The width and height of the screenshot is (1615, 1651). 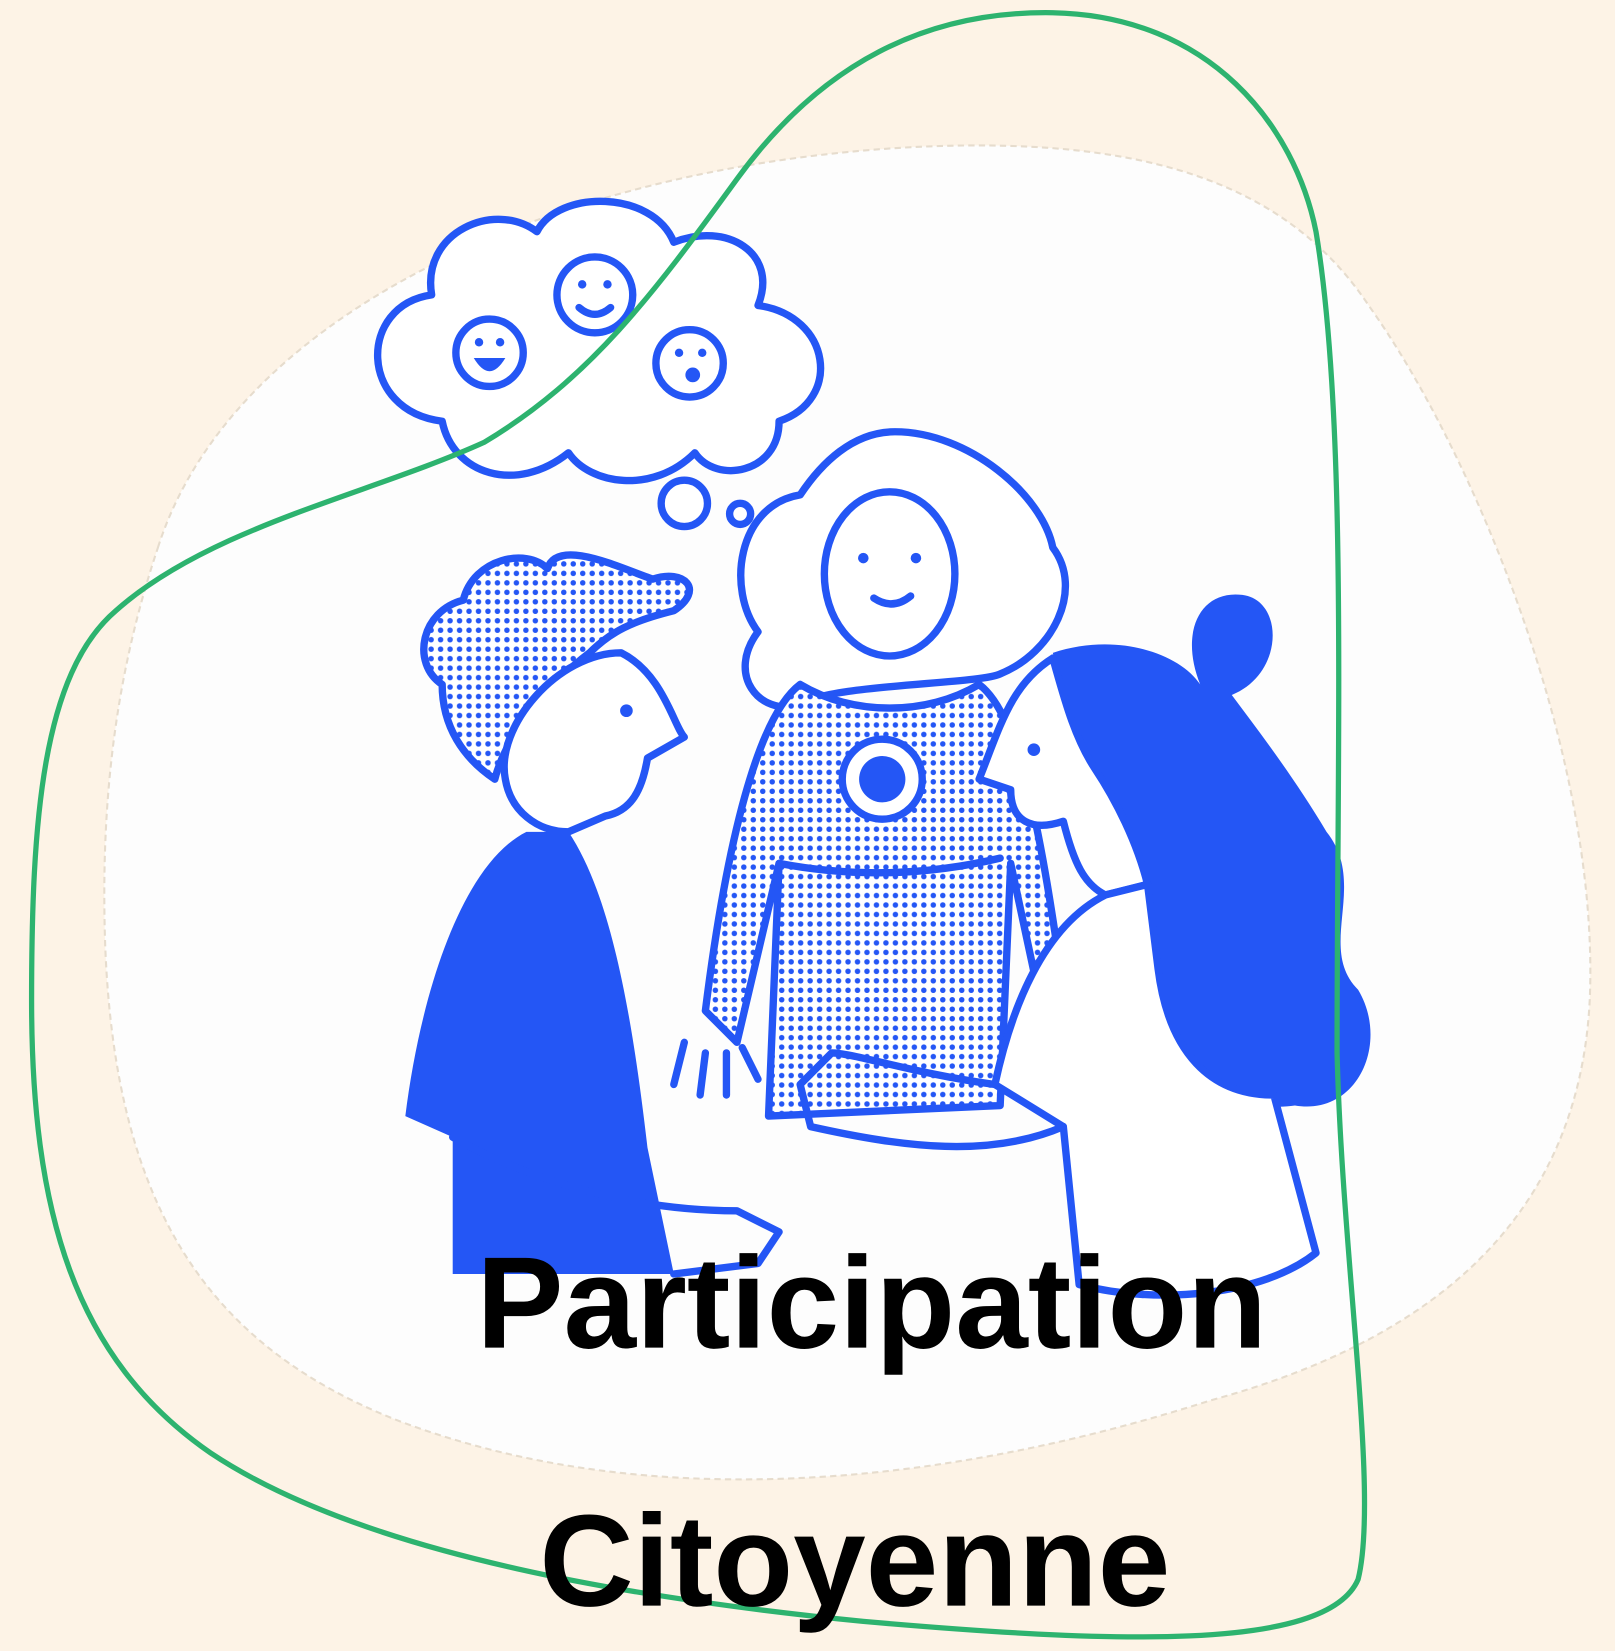 What do you see at coordinates (599, 364) in the screenshot?
I see `thought-cloud` at bounding box center [599, 364].